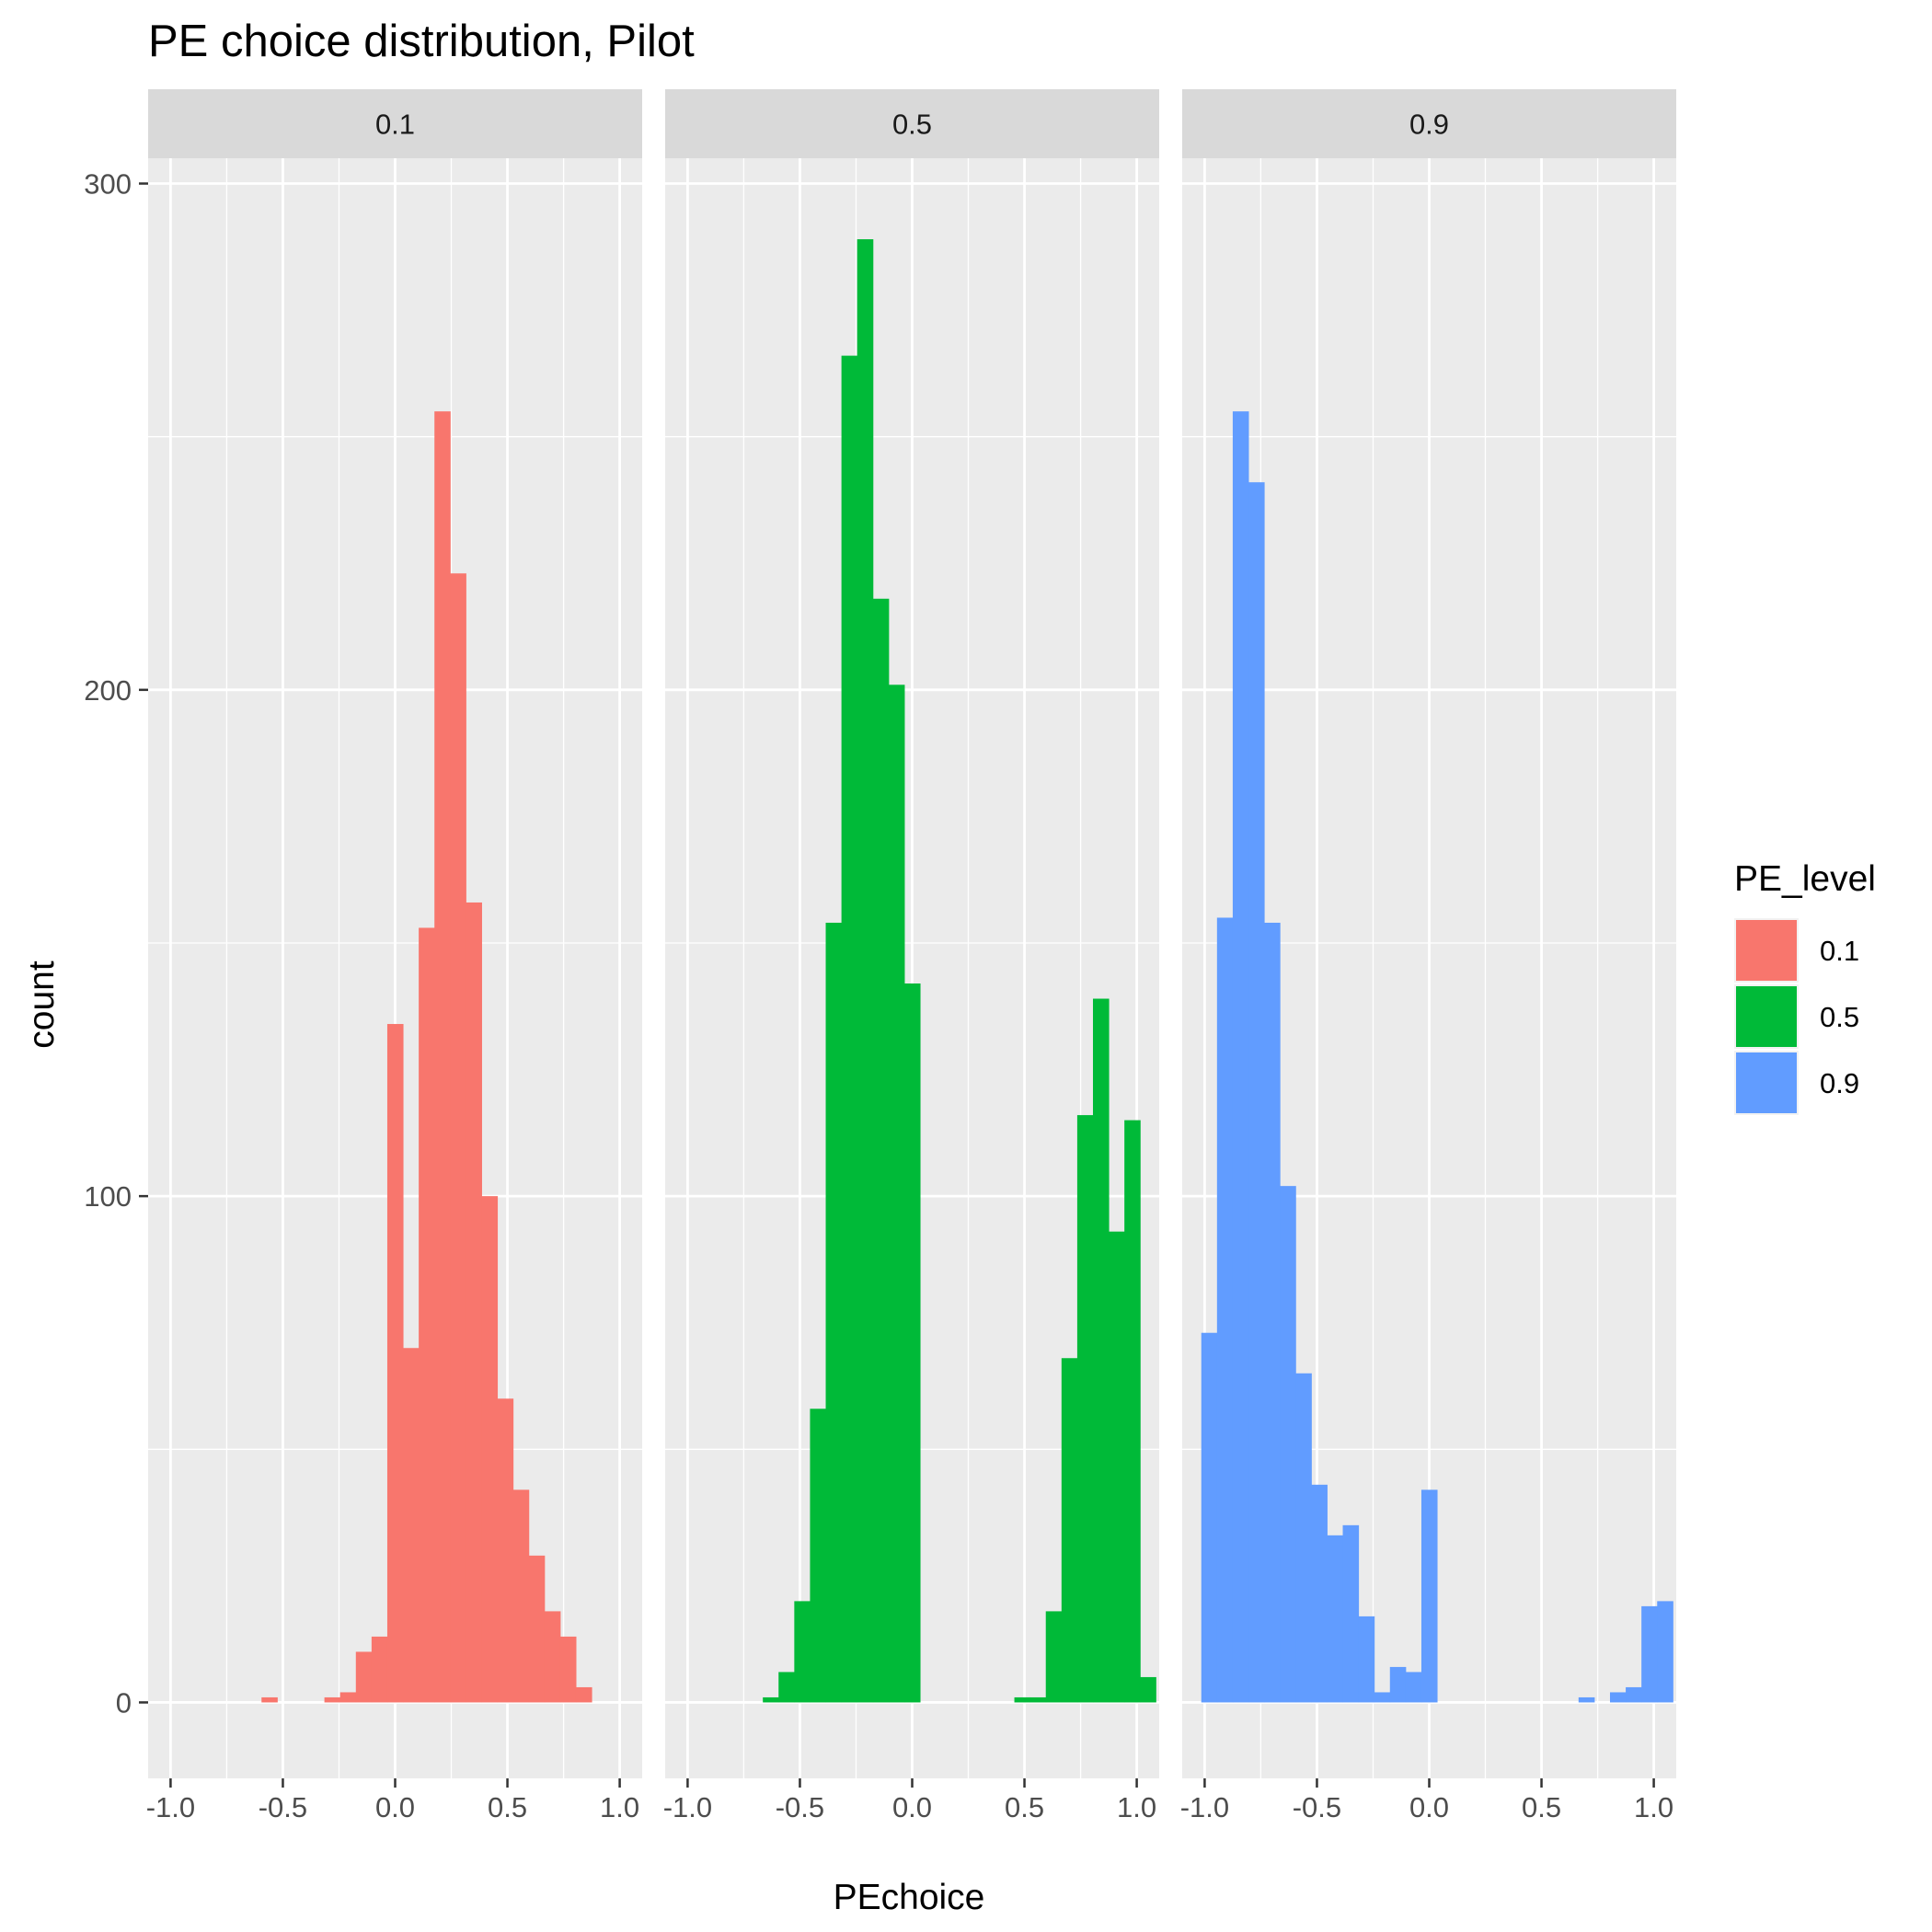  Describe the element at coordinates (909, 1897) in the screenshot. I see `x-axis-title: PEchoice` at that location.